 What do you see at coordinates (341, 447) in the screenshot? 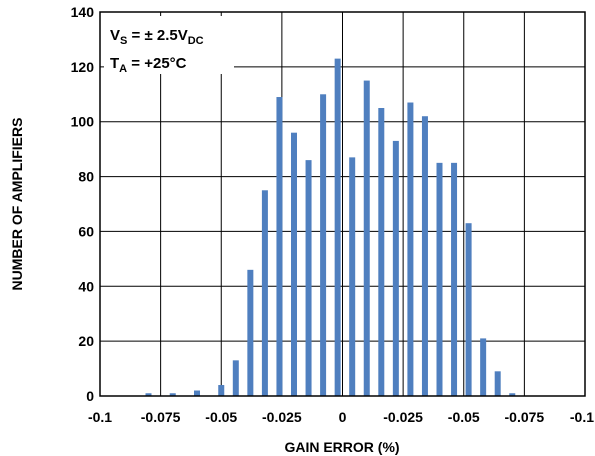
I see `x-axis-label: GAIN ERROR (%)` at bounding box center [341, 447].